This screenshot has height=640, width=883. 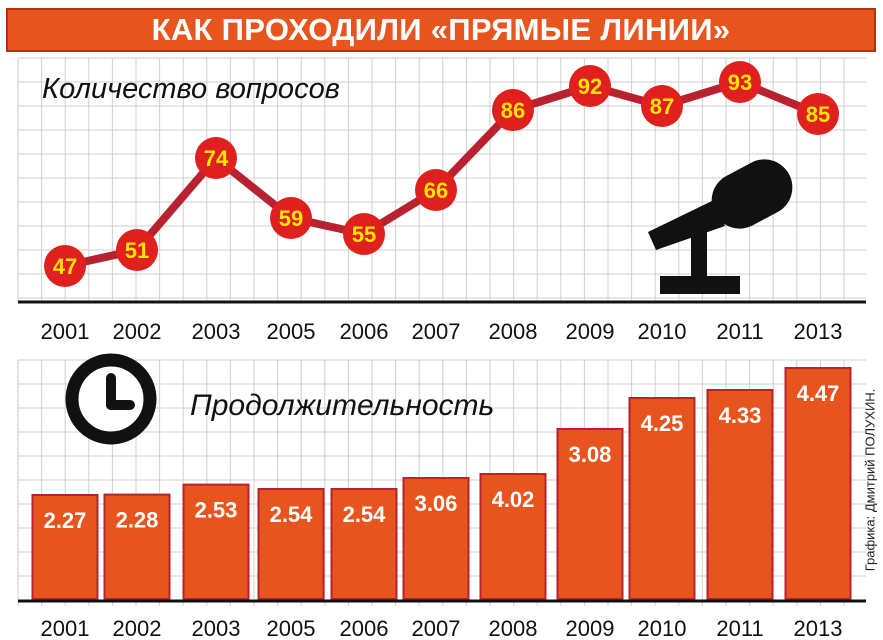 I want to click on questions-chart-title: Количество вопросов, so click(x=191, y=89).